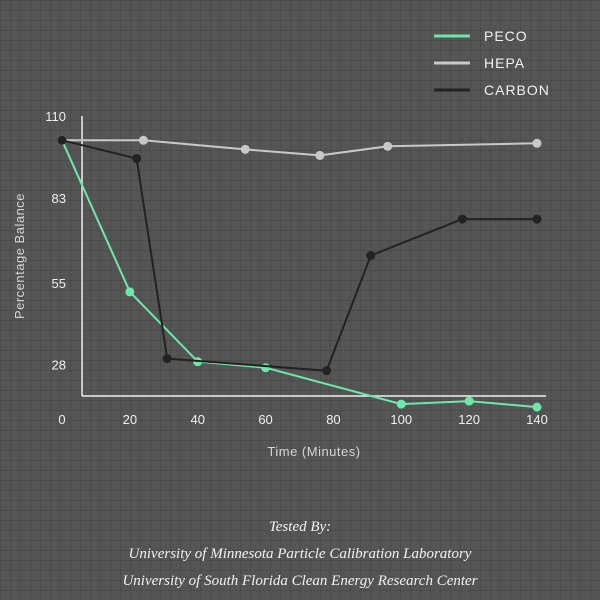  Describe the element at coordinates (504, 63) in the screenshot. I see `legend-label-hepa: HEPA` at that location.